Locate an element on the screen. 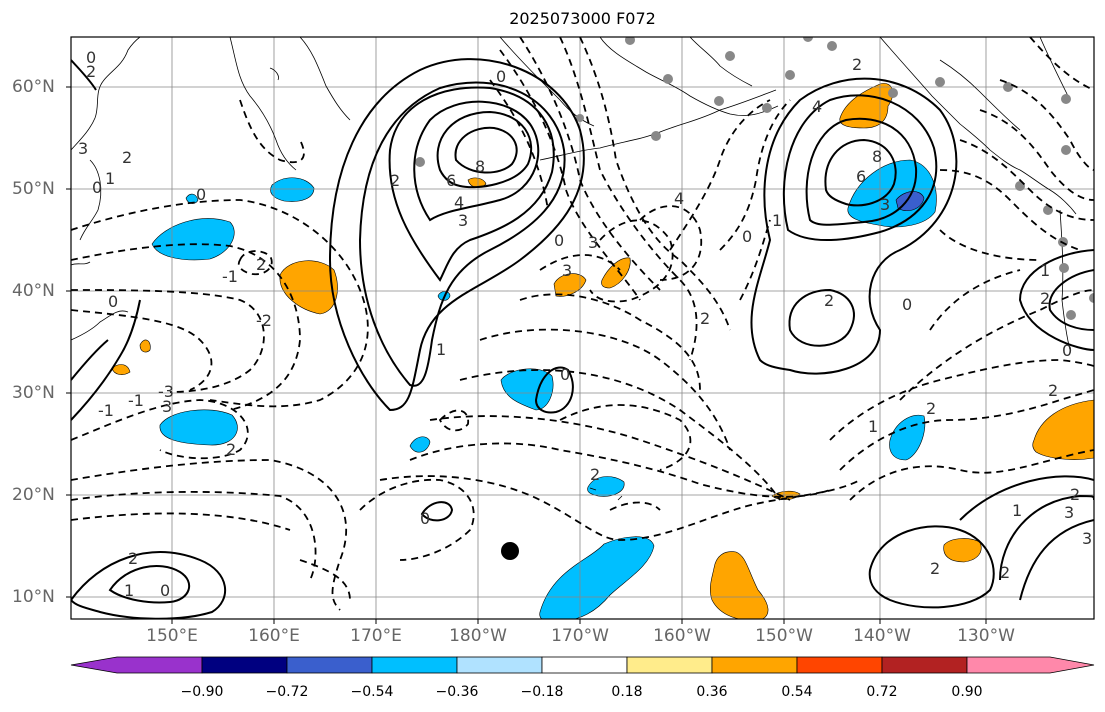 Image resolution: width=1105 pixels, height=712 pixels. lon-label: 140°W is located at coordinates (882, 636).